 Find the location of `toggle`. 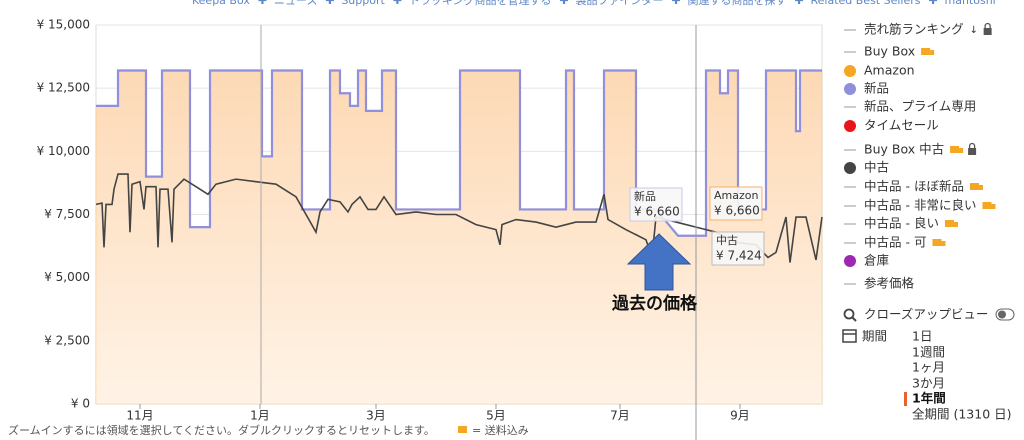

toggle is located at coordinates (1005, 314).